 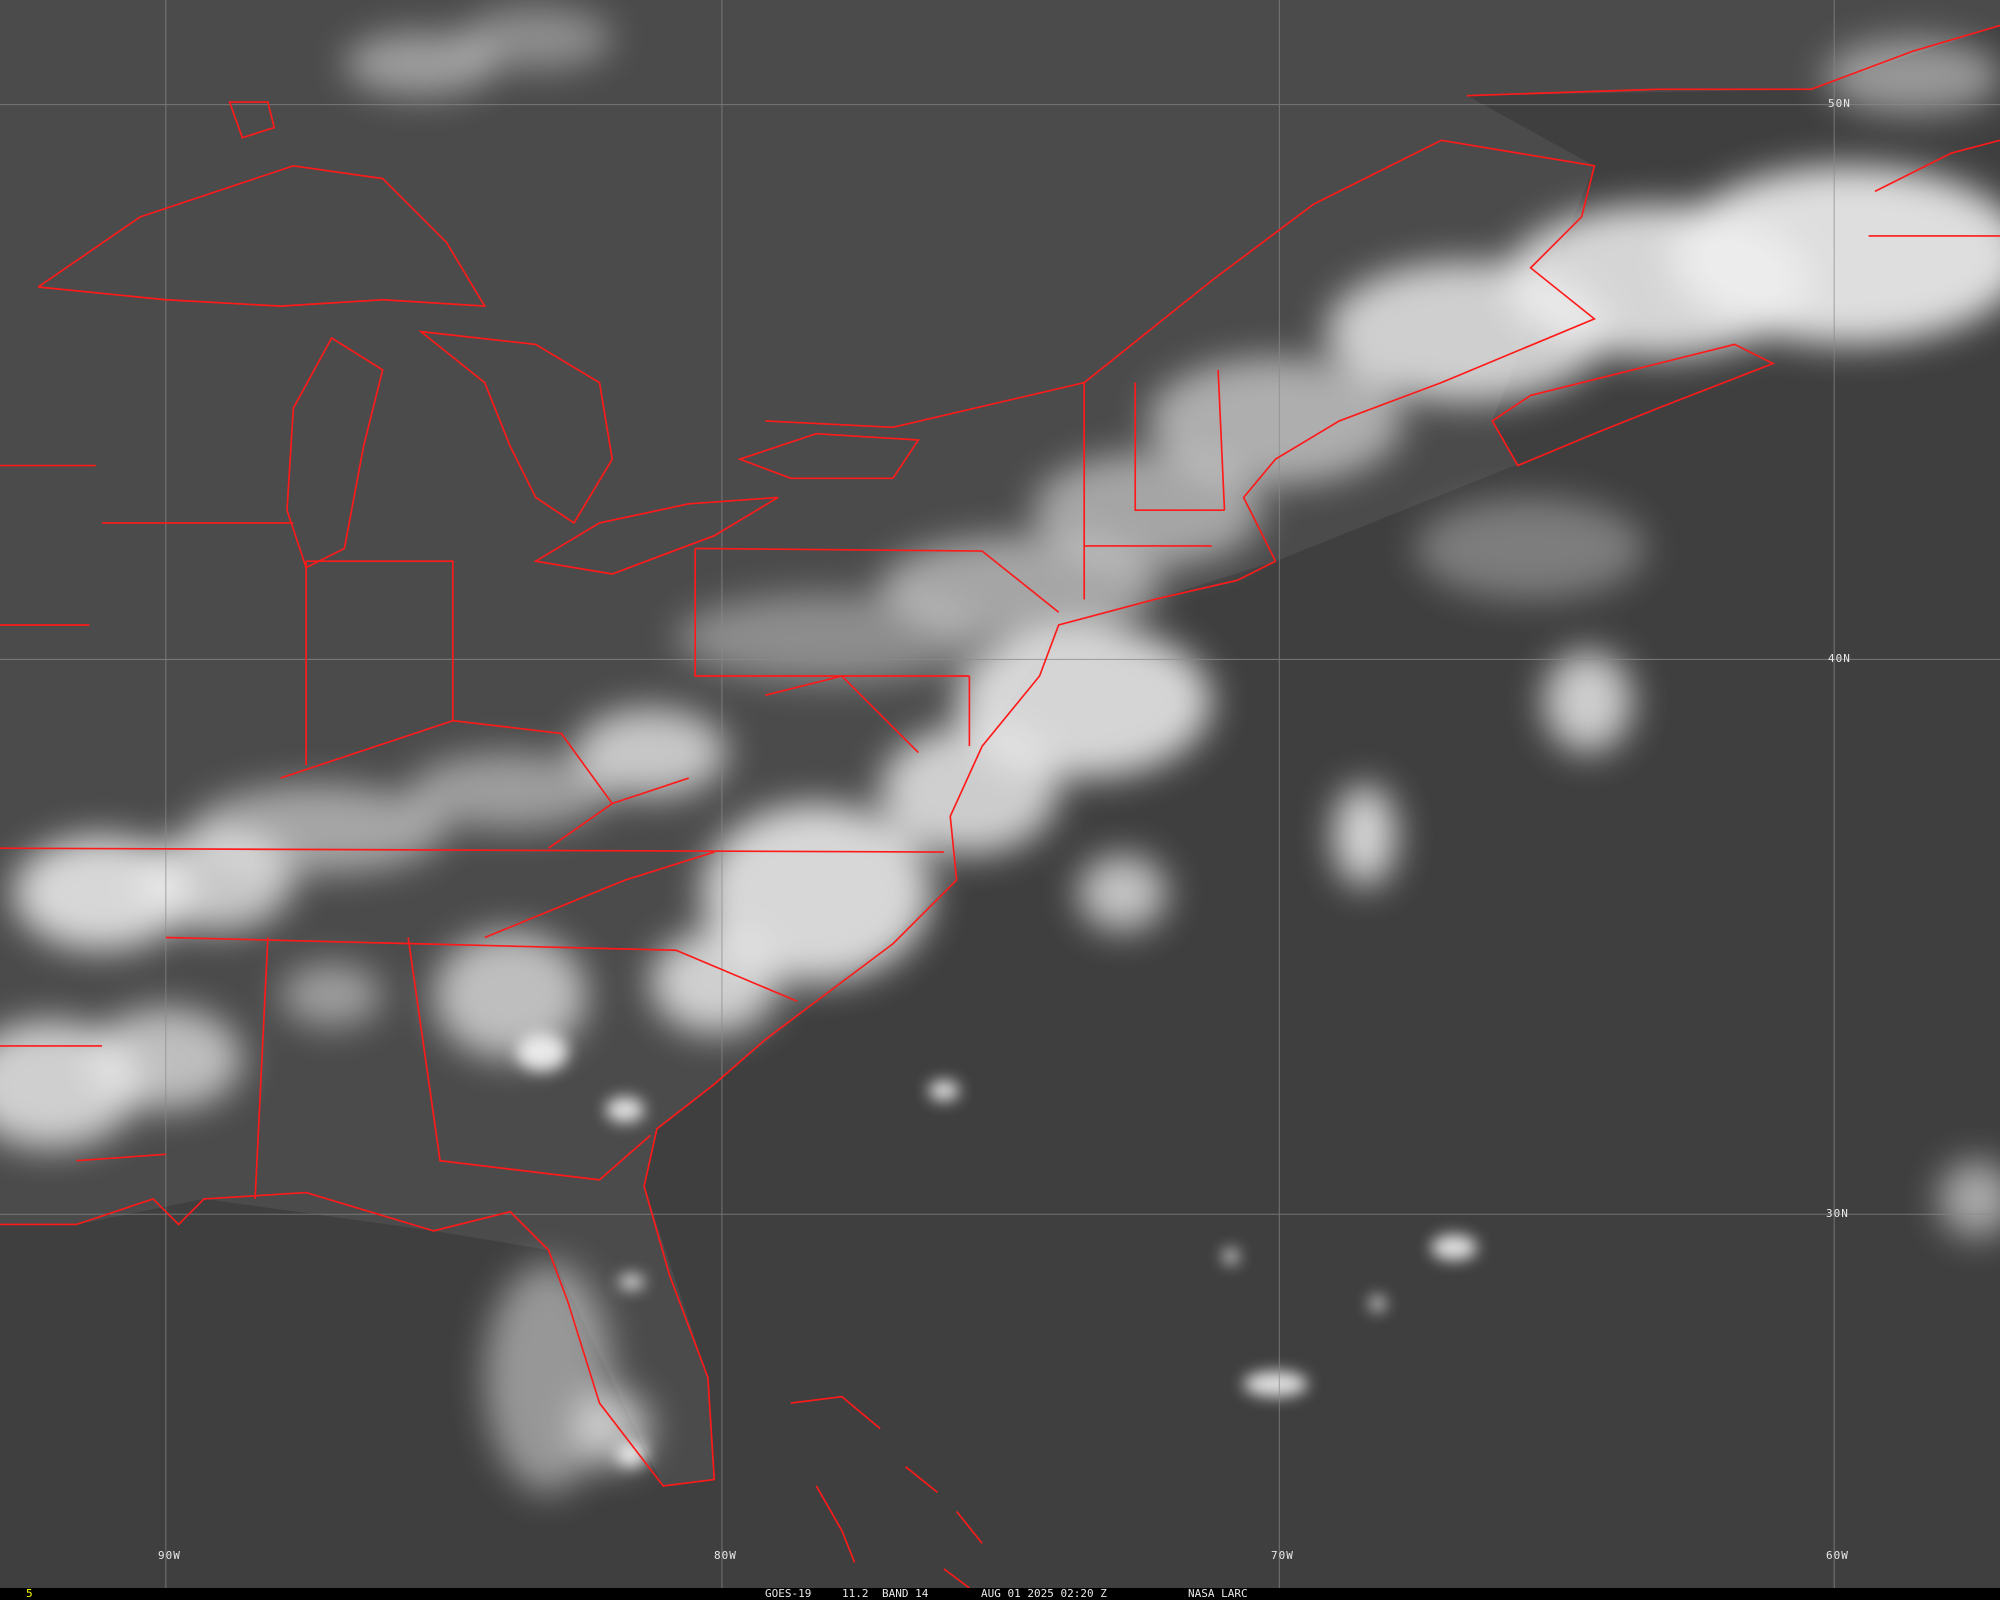 I want to click on lake-ontario, so click(x=828, y=456).